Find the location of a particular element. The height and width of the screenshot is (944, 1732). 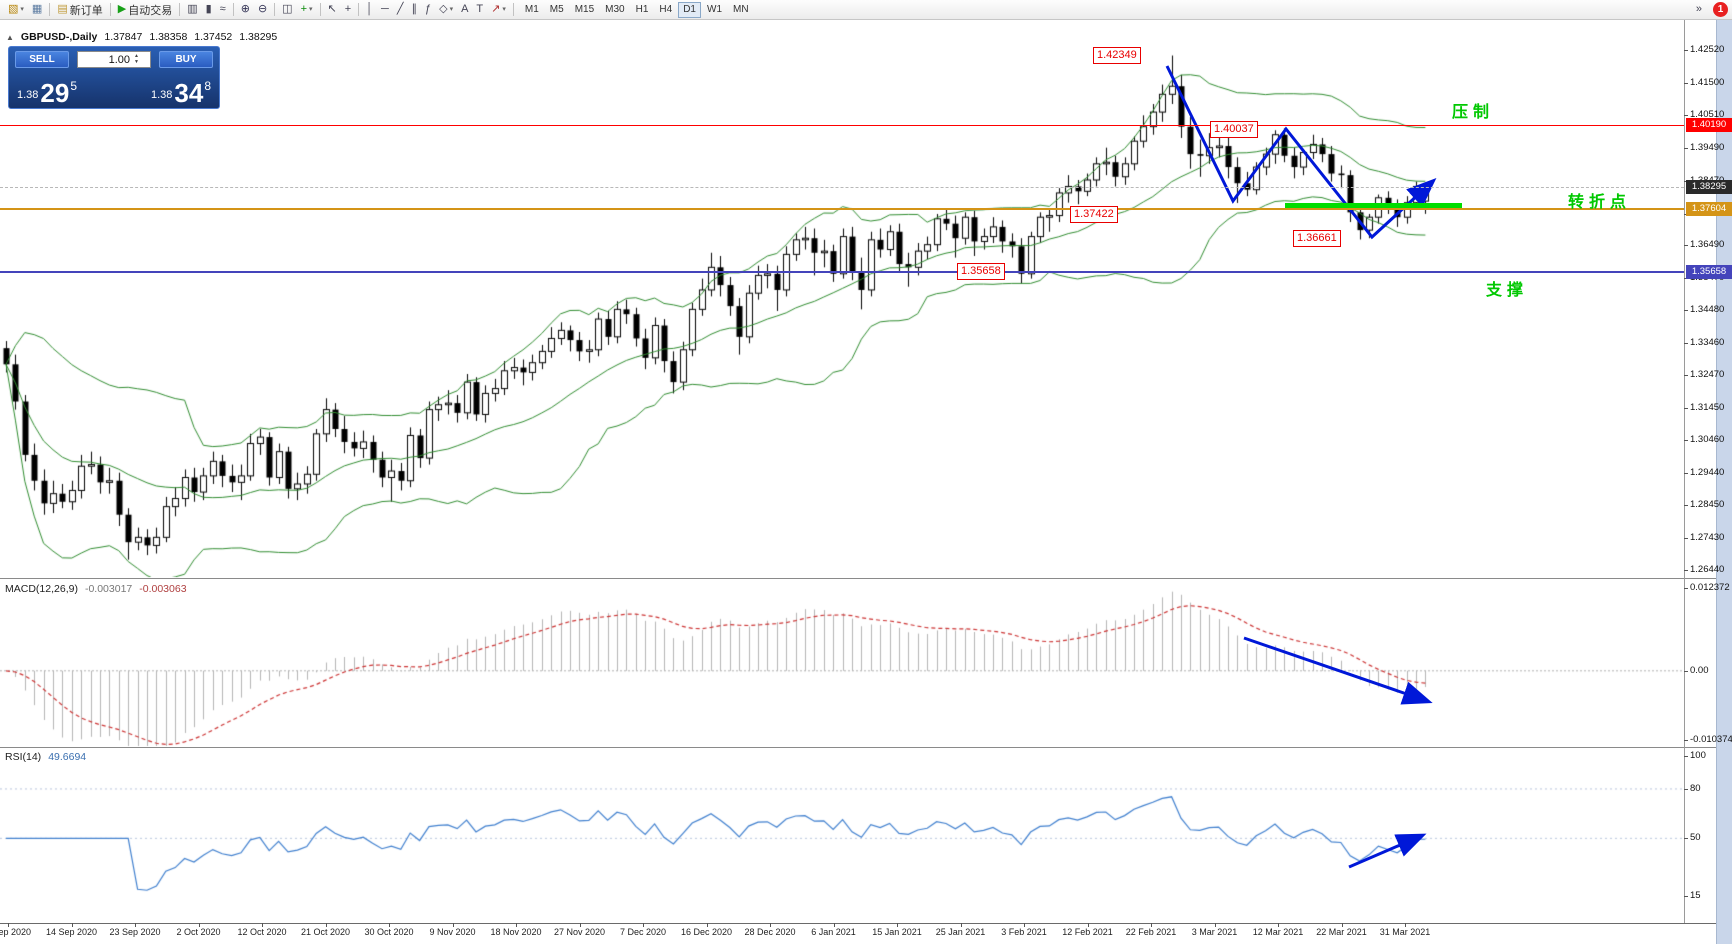

autotrading-label: 自动交易 is located at coordinates (150, 10).